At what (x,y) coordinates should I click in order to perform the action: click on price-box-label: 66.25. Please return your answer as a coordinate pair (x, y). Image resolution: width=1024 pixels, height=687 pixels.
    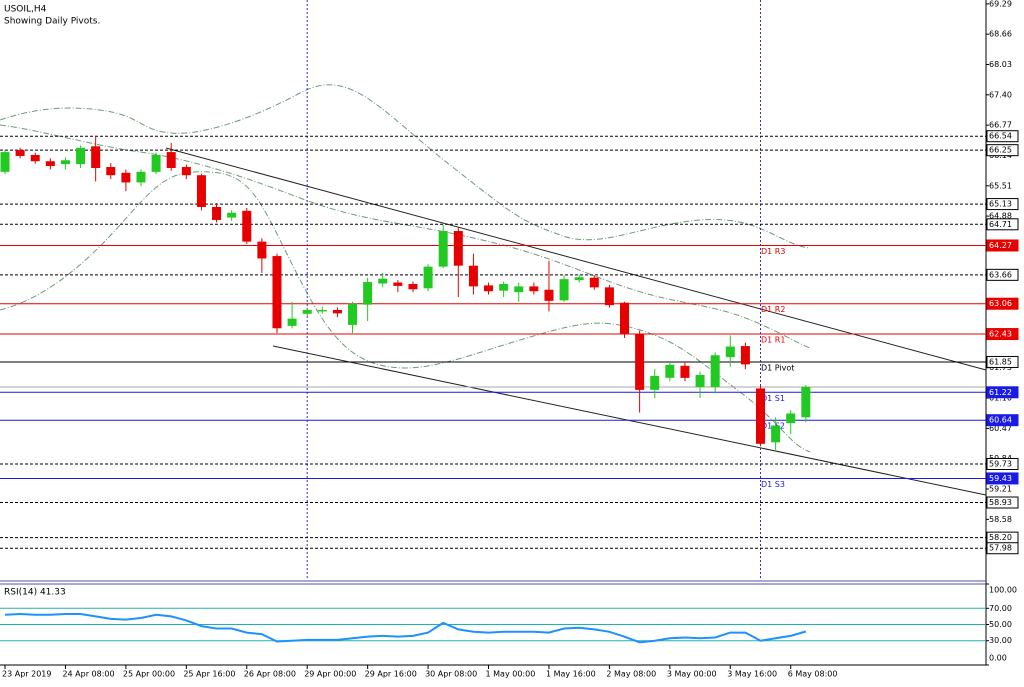
    Looking at the image, I should click on (1000, 150).